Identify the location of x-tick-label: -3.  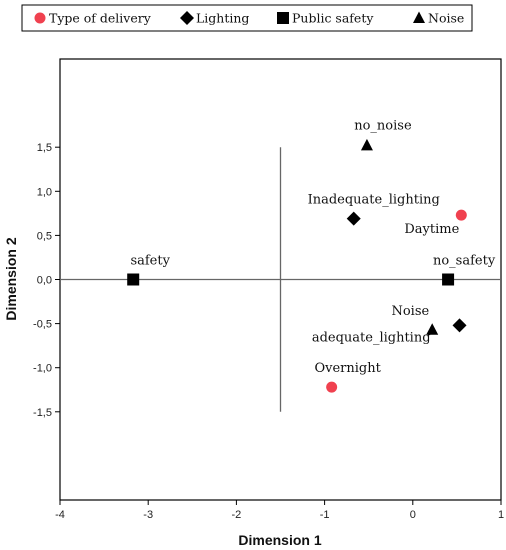
(148, 515).